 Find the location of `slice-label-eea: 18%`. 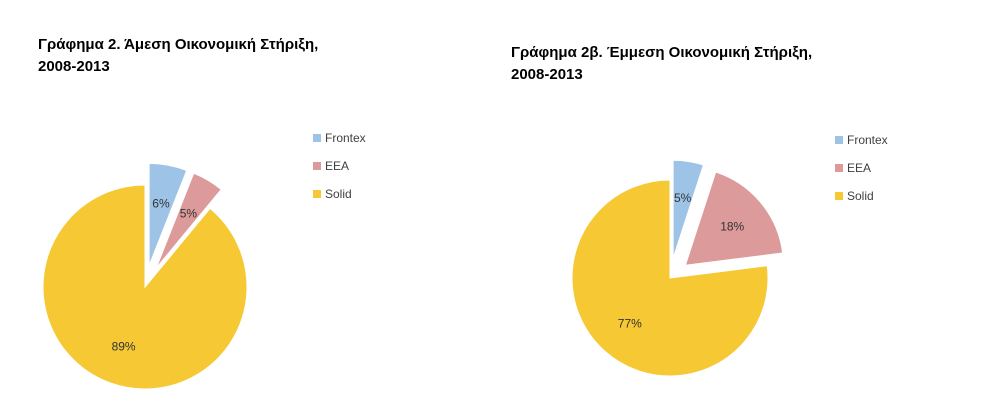

slice-label-eea: 18% is located at coordinates (732, 227).